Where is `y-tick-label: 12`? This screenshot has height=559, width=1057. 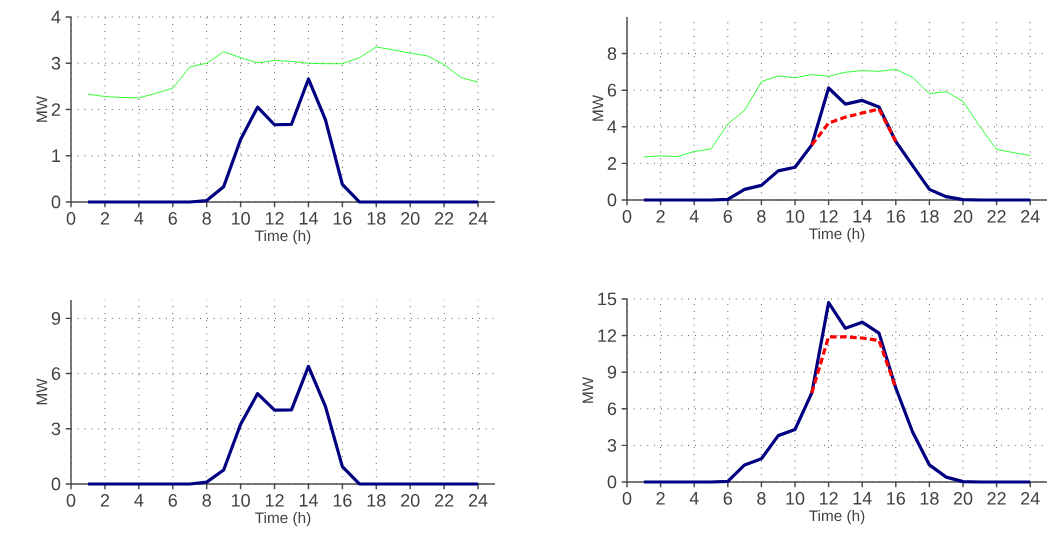 y-tick-label: 12 is located at coordinates (607, 335).